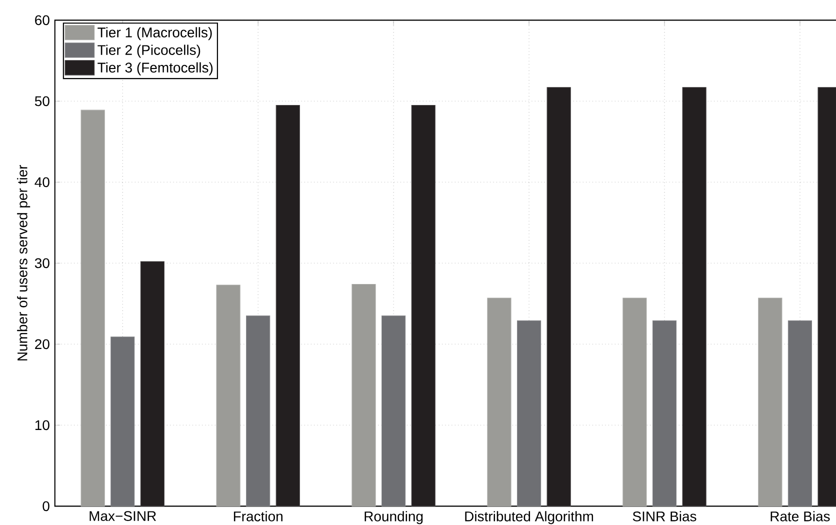 The width and height of the screenshot is (836, 525). What do you see at coordinates (664, 516) in the screenshot?
I see `x-tick-label: SINR Bias` at bounding box center [664, 516].